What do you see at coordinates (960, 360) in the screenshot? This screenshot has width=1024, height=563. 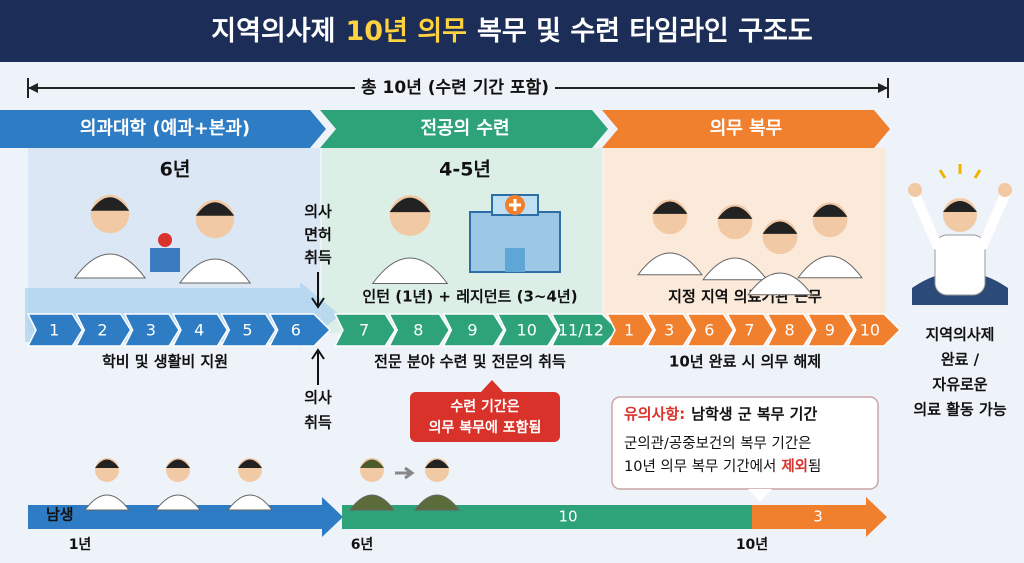 I see `final-line: 완료 /` at bounding box center [960, 360].